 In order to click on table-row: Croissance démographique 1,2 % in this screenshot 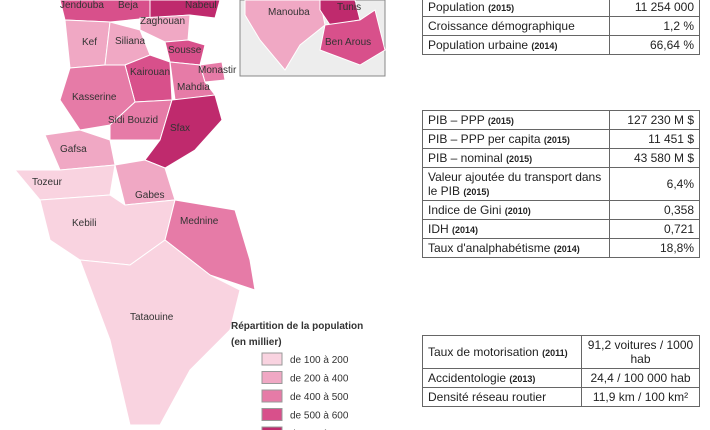, I will do `click(561, 26)`.